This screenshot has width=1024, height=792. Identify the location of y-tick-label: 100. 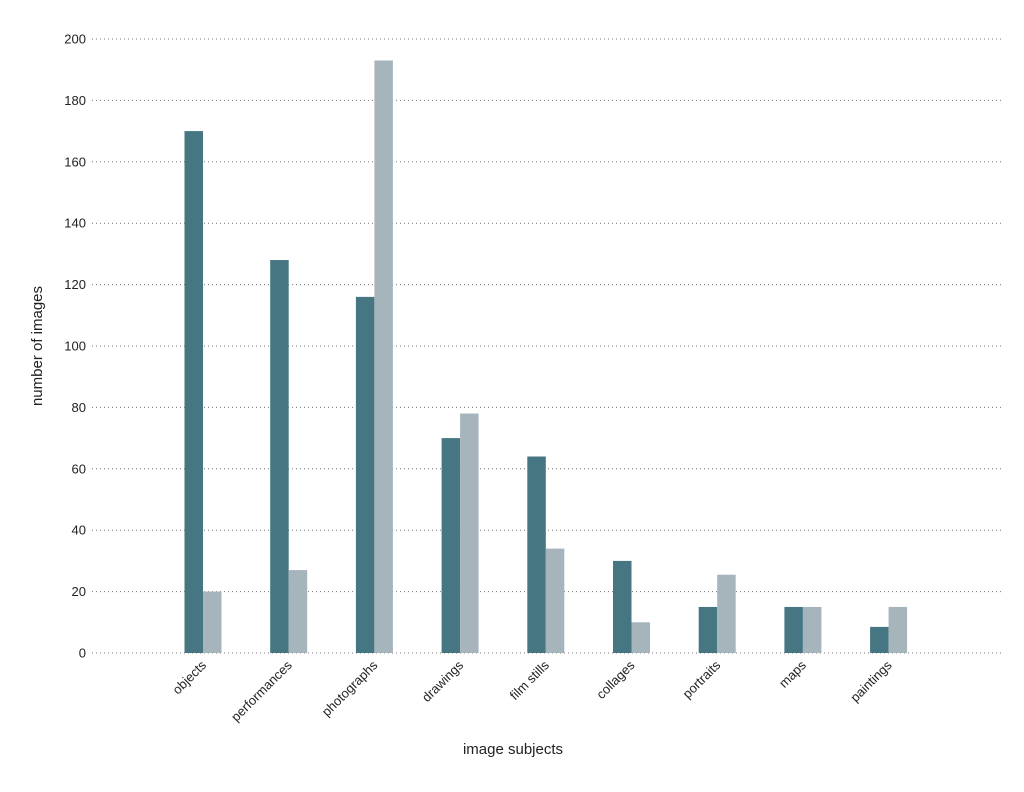
(75, 346).